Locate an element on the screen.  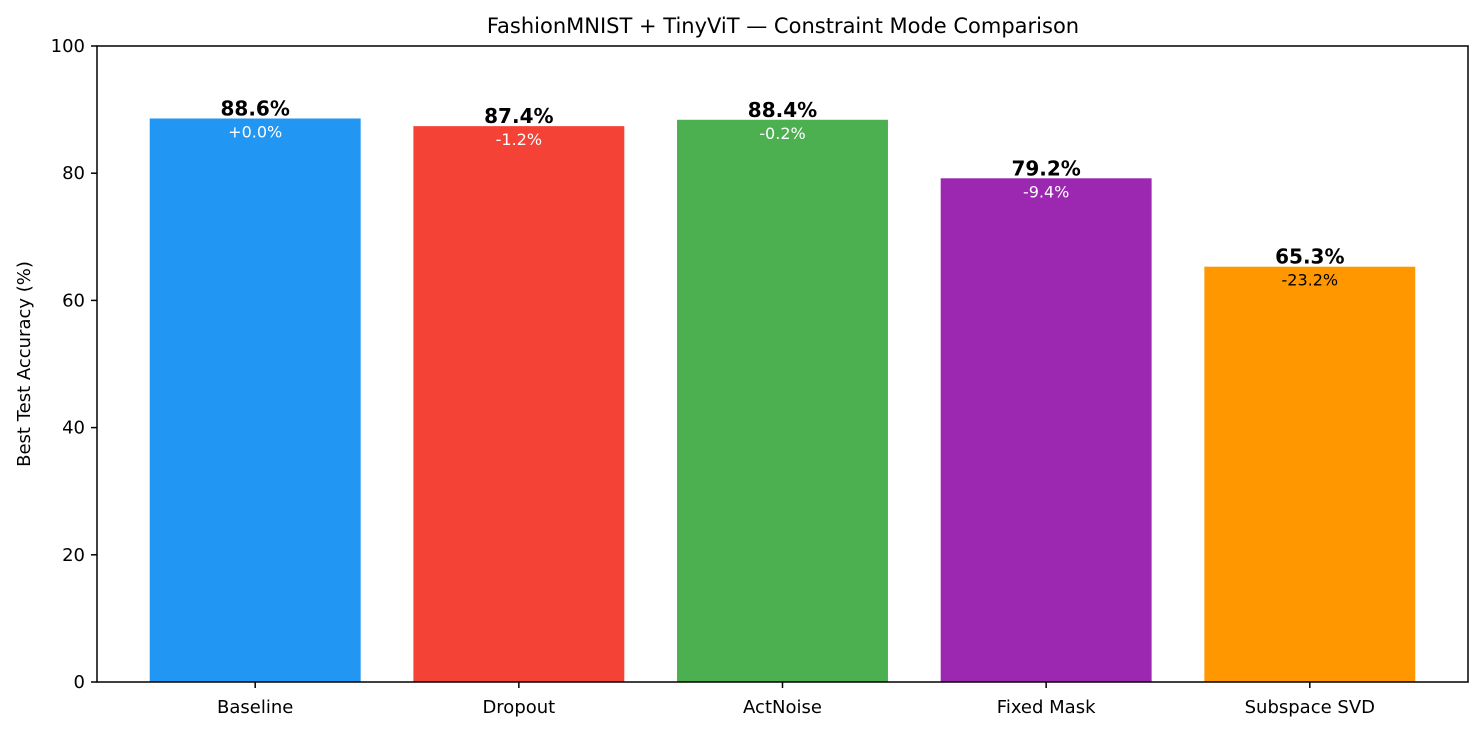
bar-value-label: 65.3% is located at coordinates (1309, 257).